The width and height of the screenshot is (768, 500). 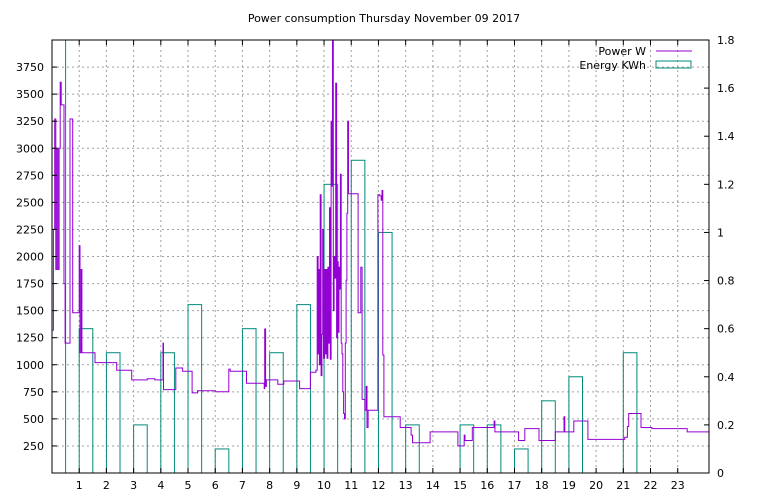 What do you see at coordinates (106, 485) in the screenshot?
I see `x-tick-label: 2` at bounding box center [106, 485].